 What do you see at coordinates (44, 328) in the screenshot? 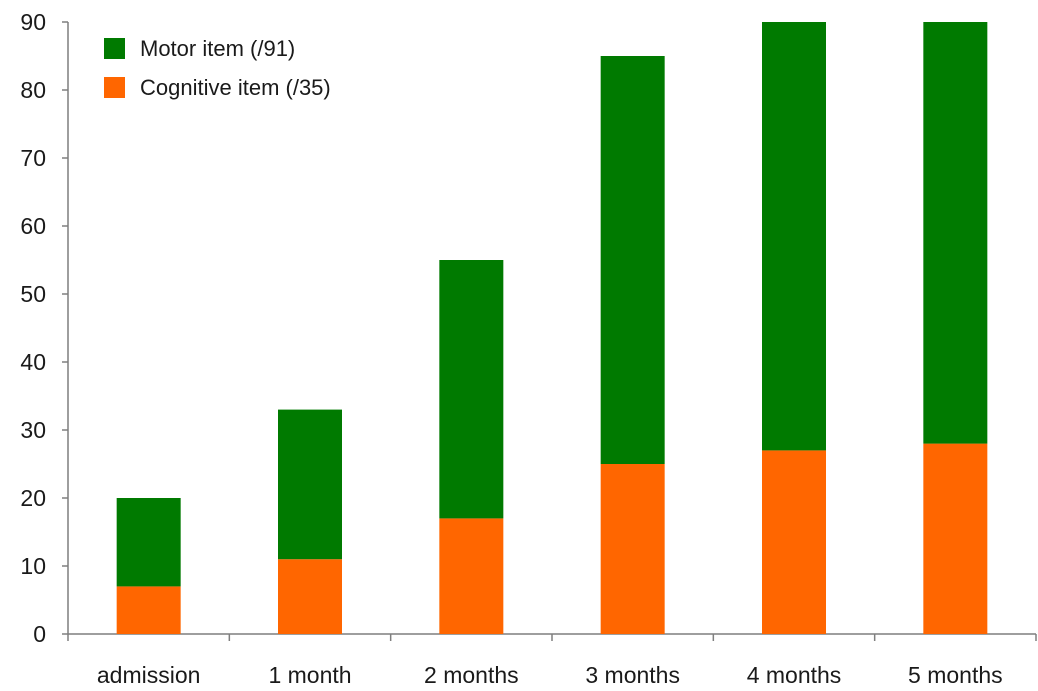
I see `y-axis-ticks: 0 10 20 30 40 50 60 70 80 90` at bounding box center [44, 328].